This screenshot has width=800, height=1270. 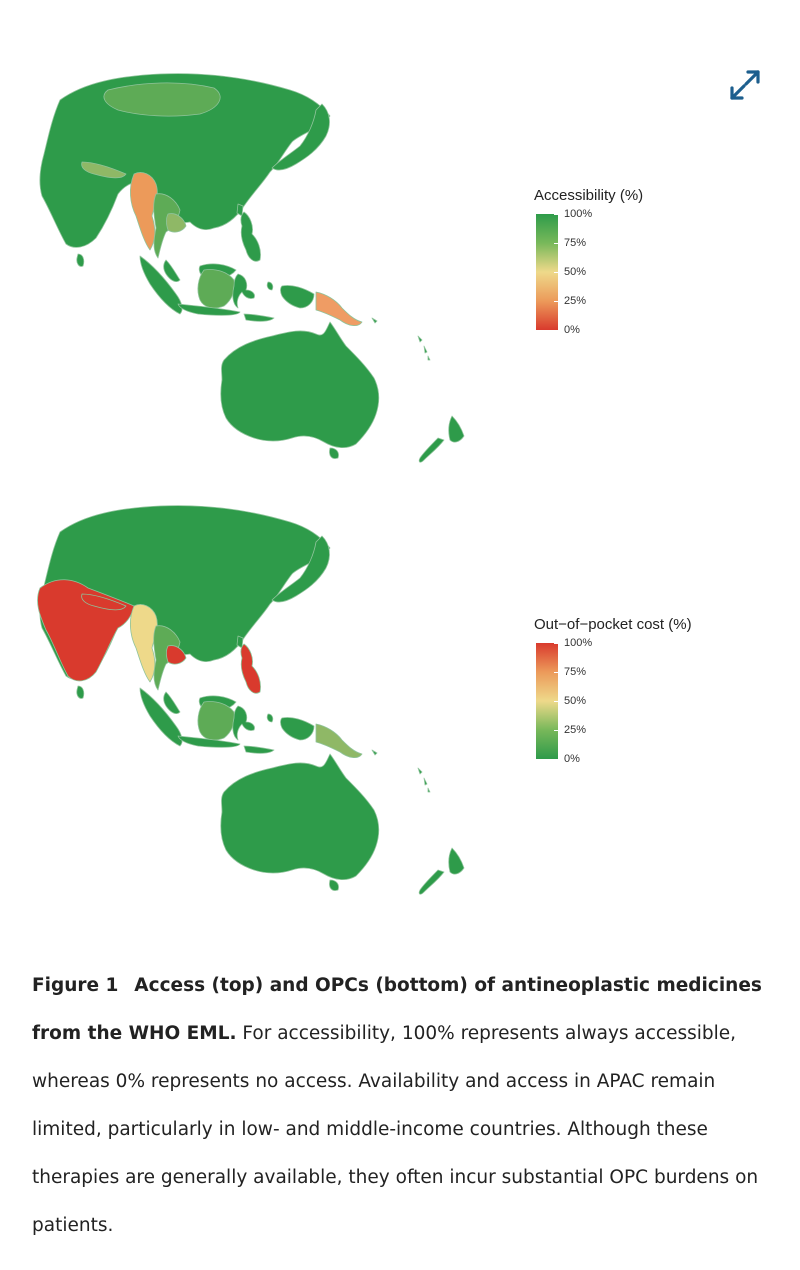 I want to click on accessibility-legend: Accessibility (%) 100% 75% 50% 25% 0%, so click(x=634, y=261).